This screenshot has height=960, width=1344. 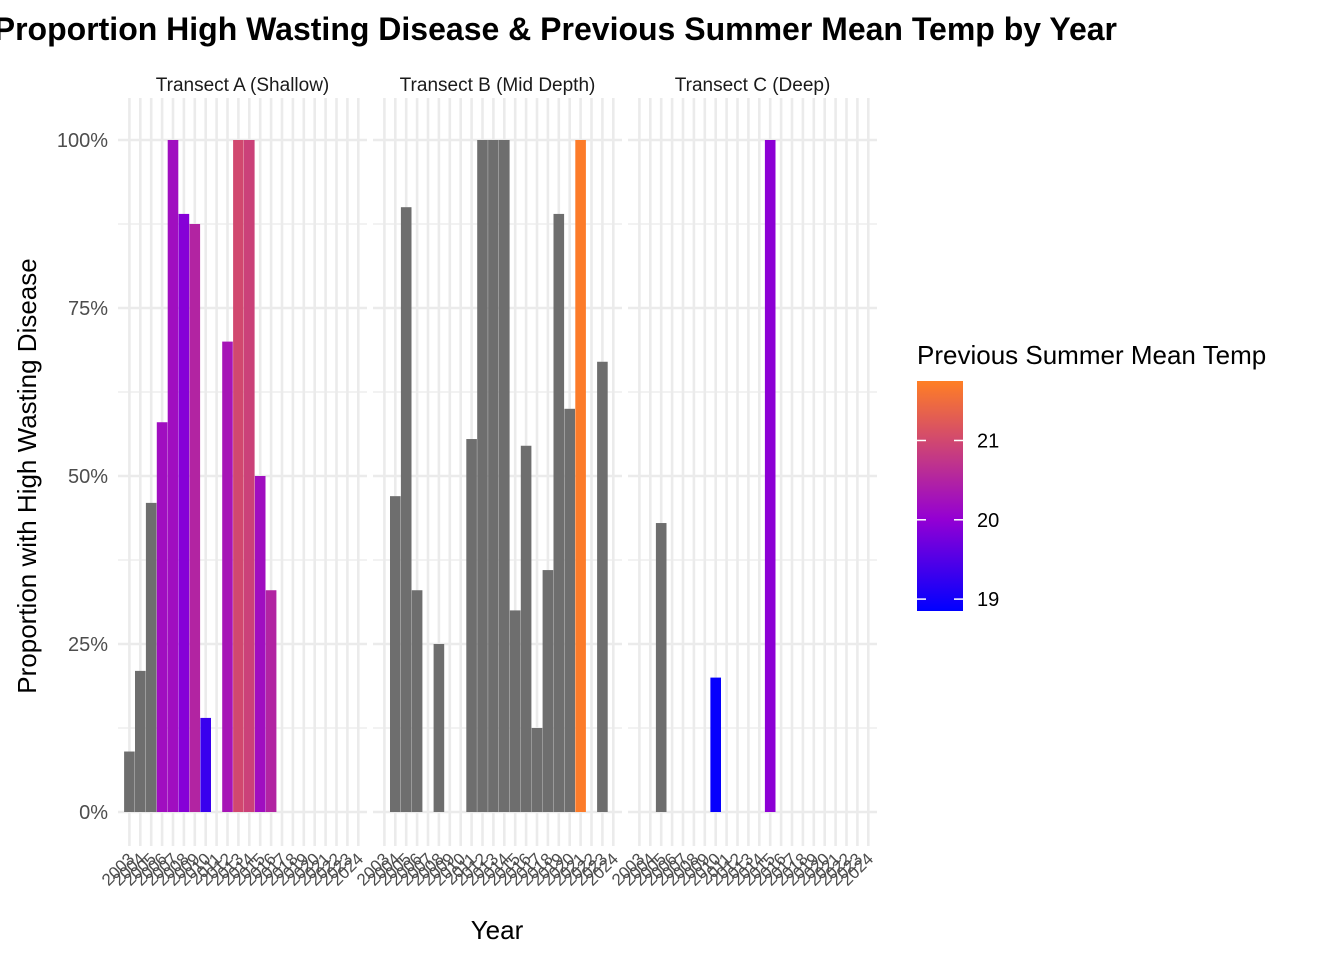 I want to click on y-tick-label: 0%, so click(x=93, y=813).